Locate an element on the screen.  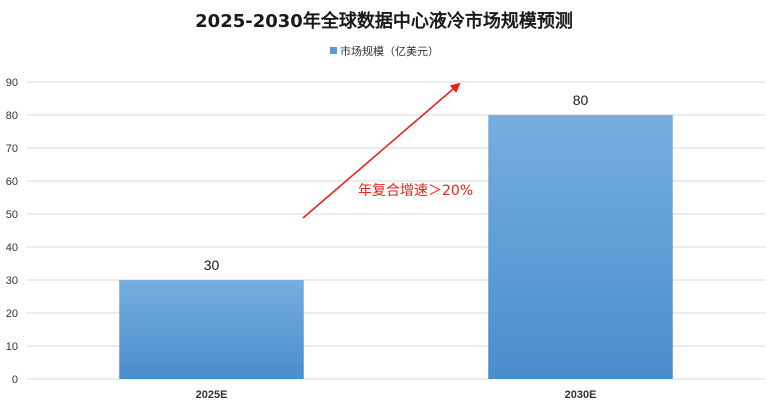
y-tick-label: 30 is located at coordinates (12, 281).